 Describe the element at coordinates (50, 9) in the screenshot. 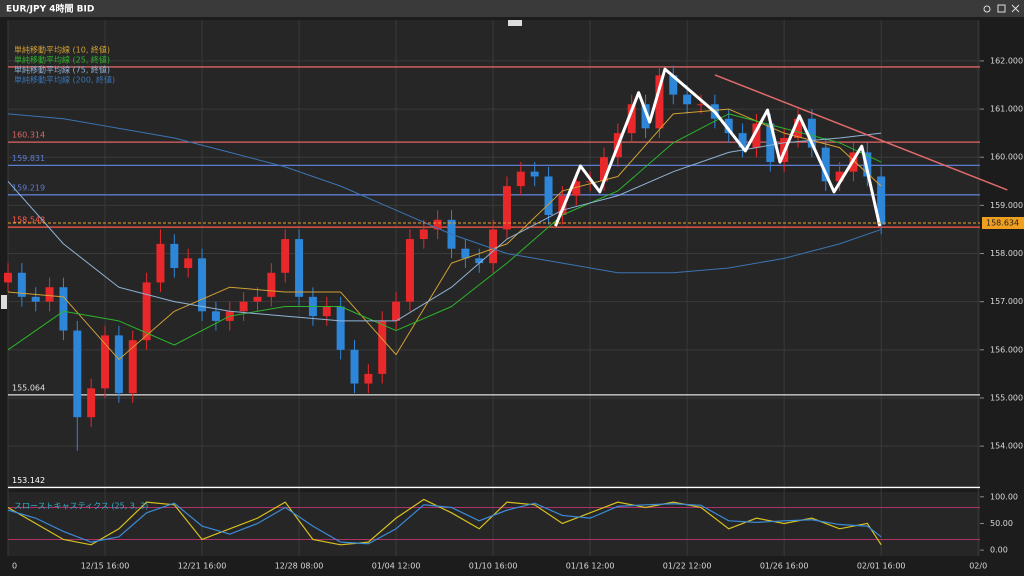

I see `window-title: EUR/JPY 4時間 BID` at that location.